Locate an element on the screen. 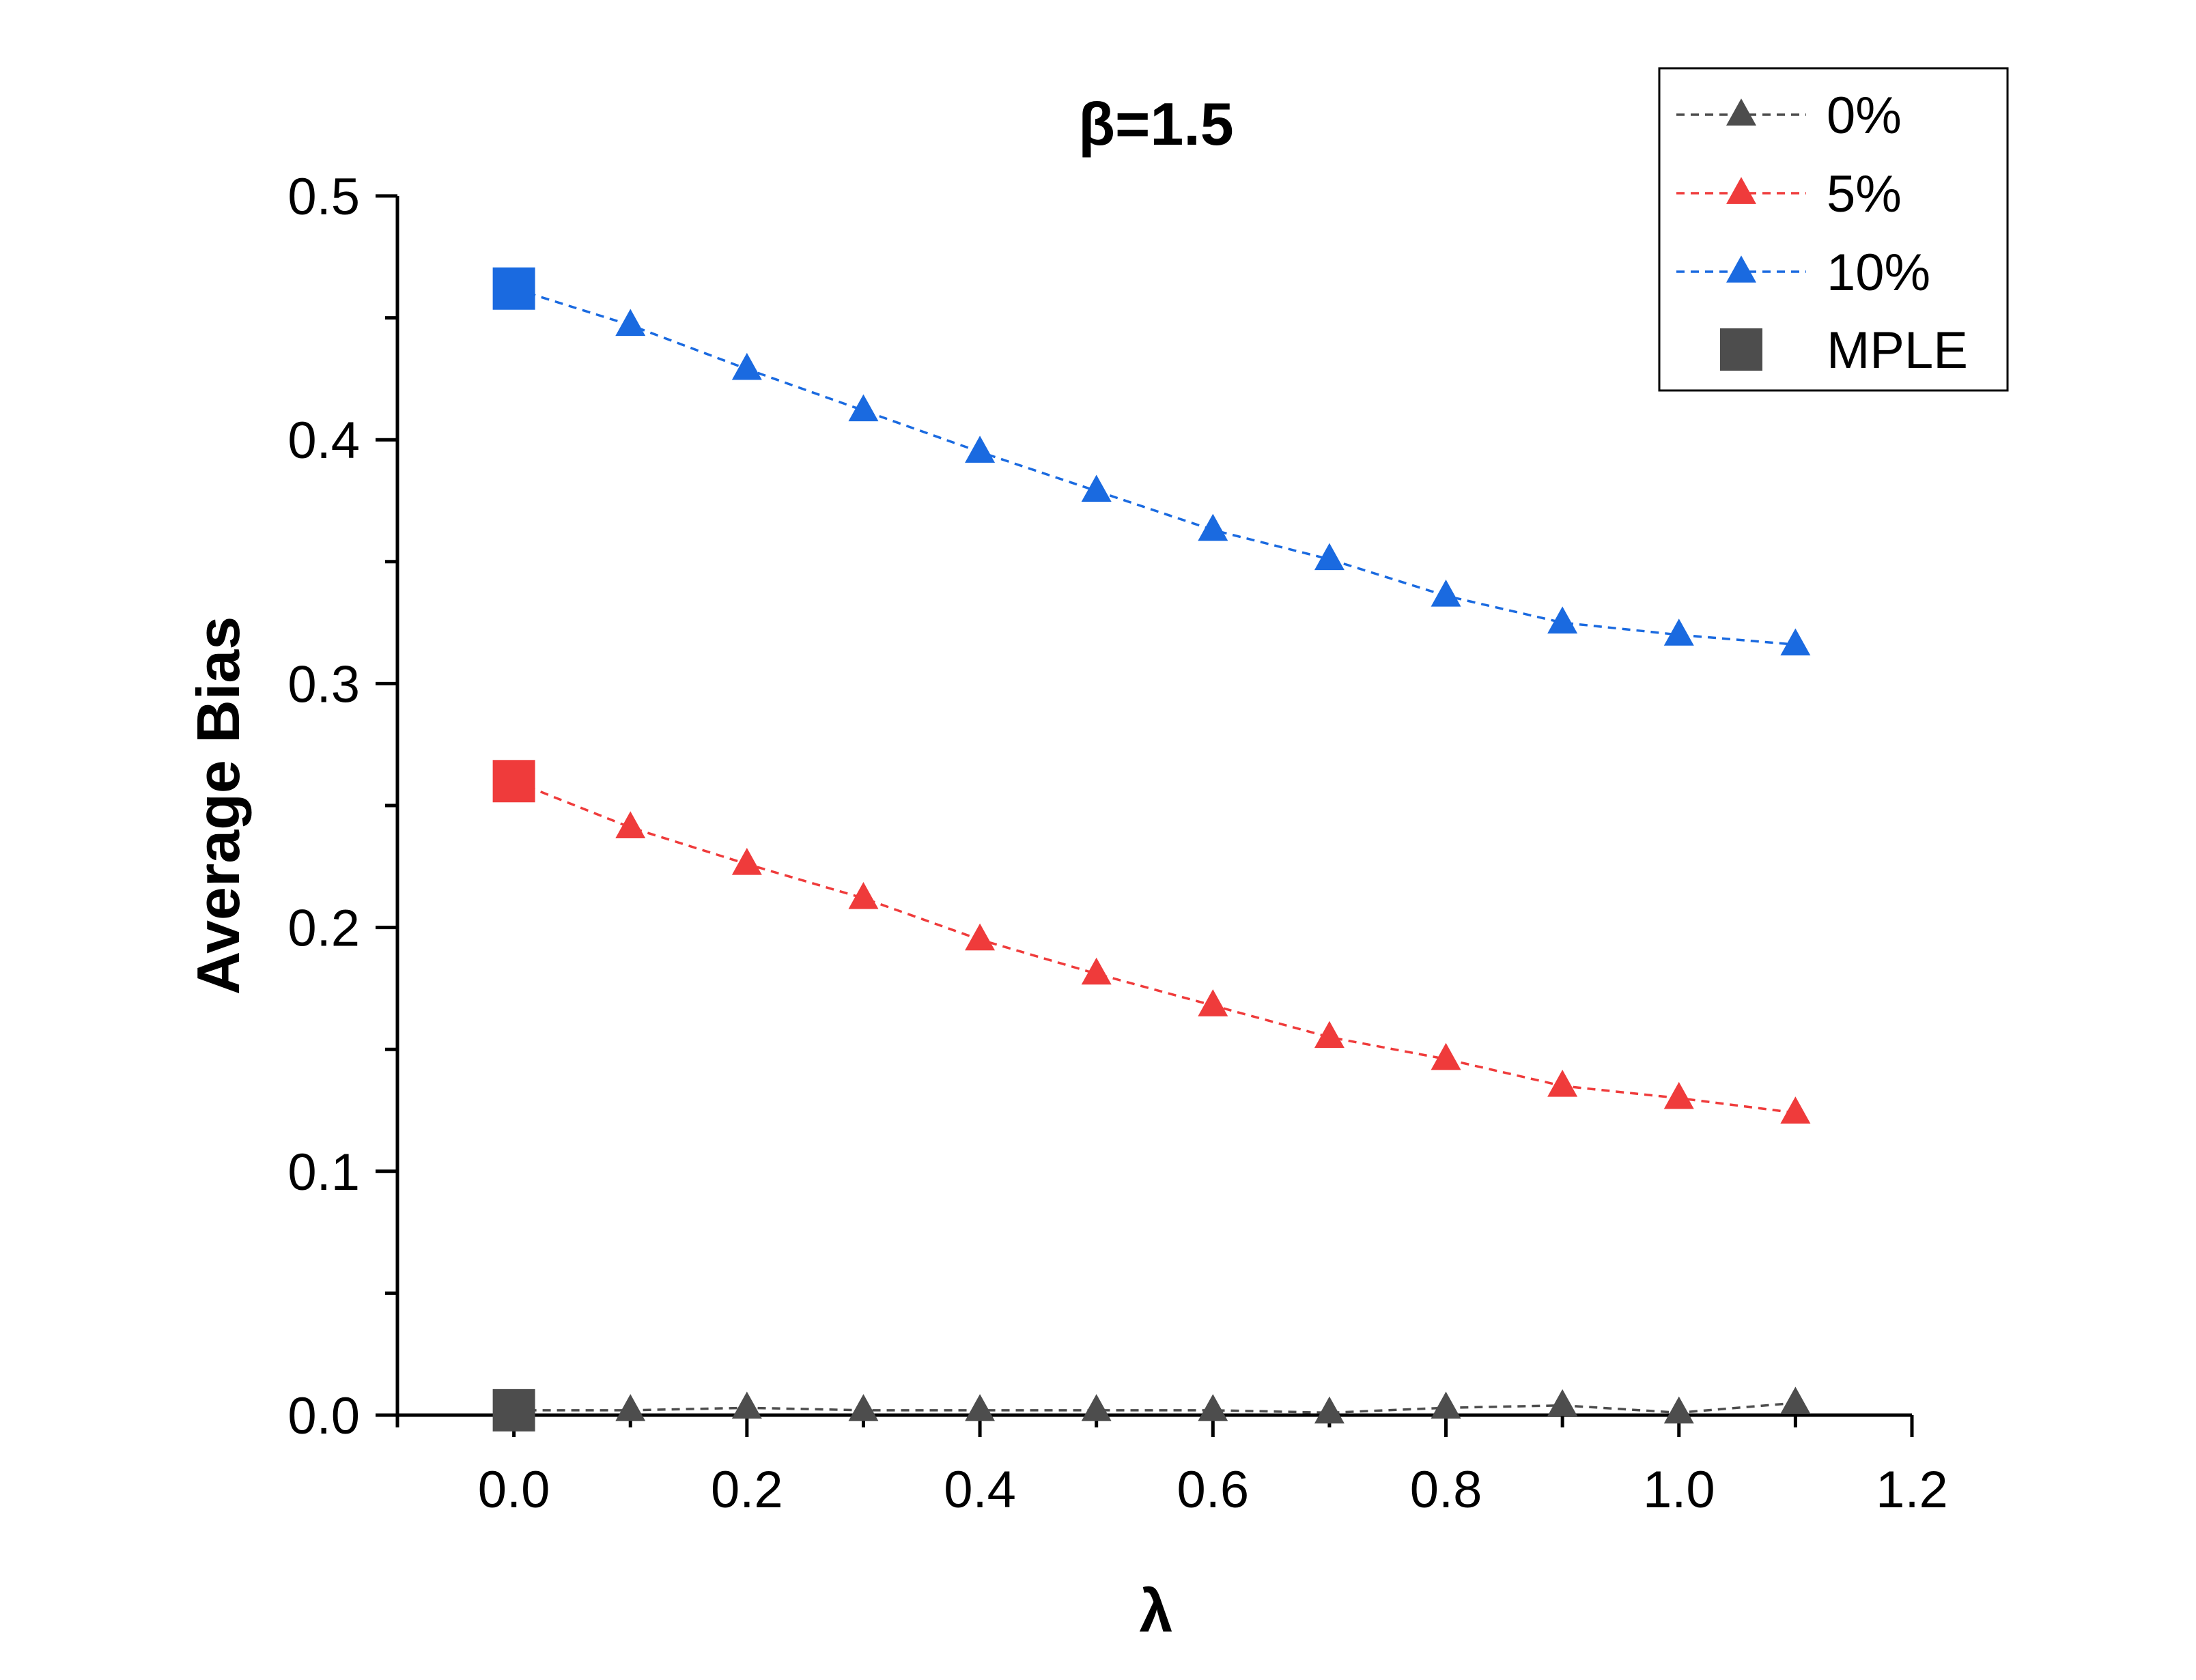  legend: 0% 5% 10% MPLE is located at coordinates (1834, 229).